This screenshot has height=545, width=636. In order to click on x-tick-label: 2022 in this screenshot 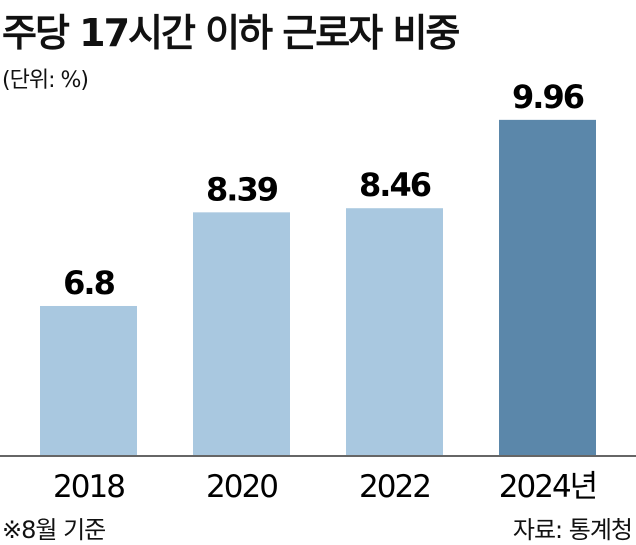, I will do `click(394, 487)`.